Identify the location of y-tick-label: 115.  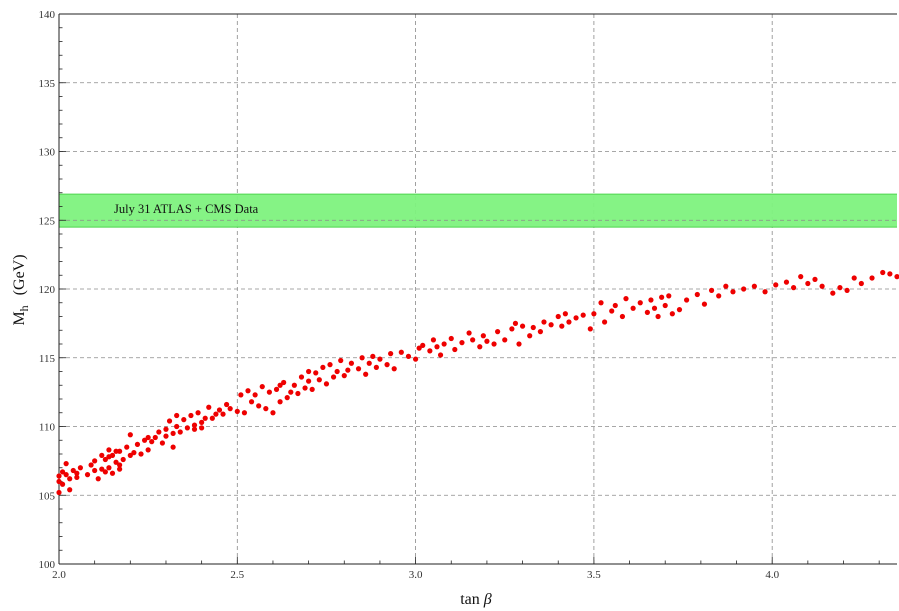
(47, 359).